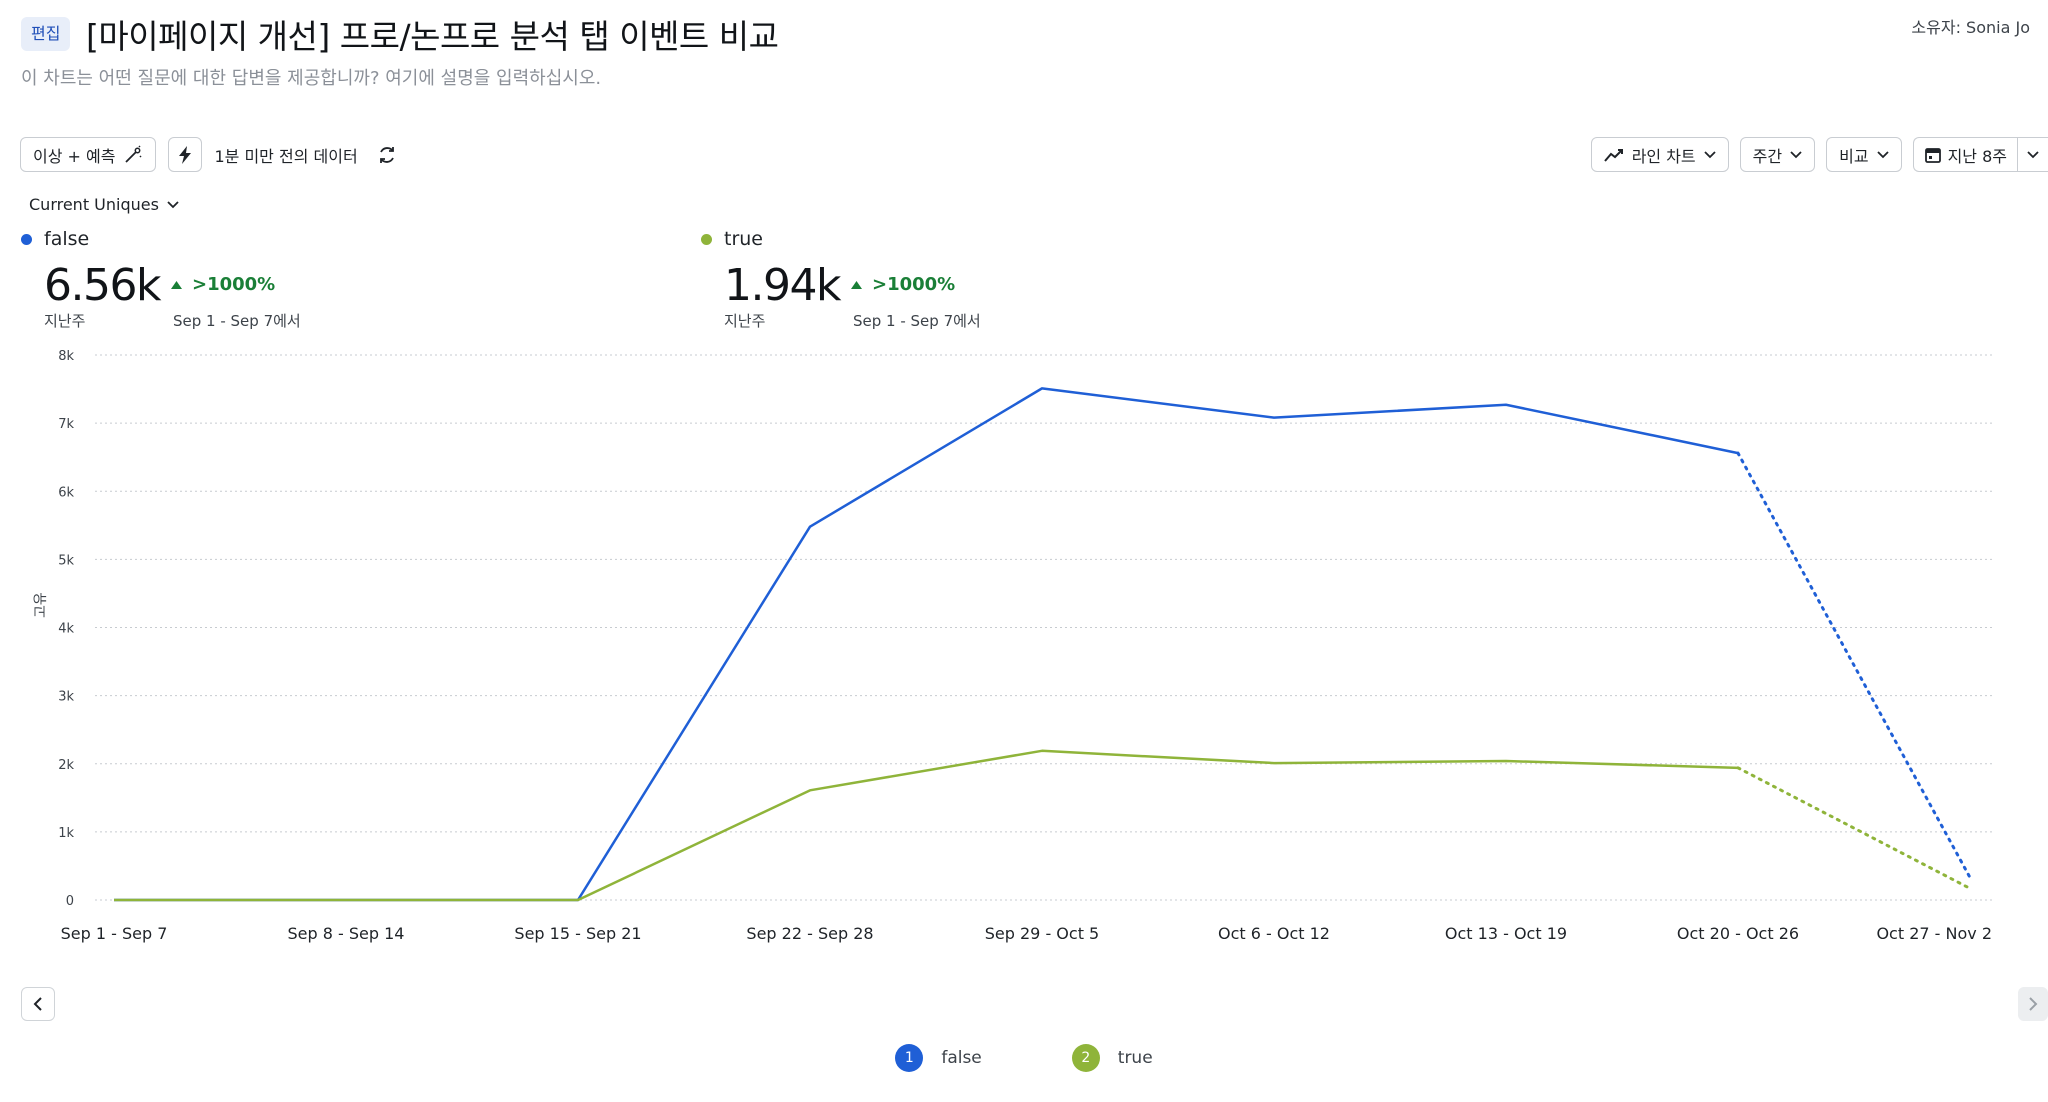  Describe the element at coordinates (1663, 156) in the screenshot. I see `chart-type-label: 라인 차트` at that location.